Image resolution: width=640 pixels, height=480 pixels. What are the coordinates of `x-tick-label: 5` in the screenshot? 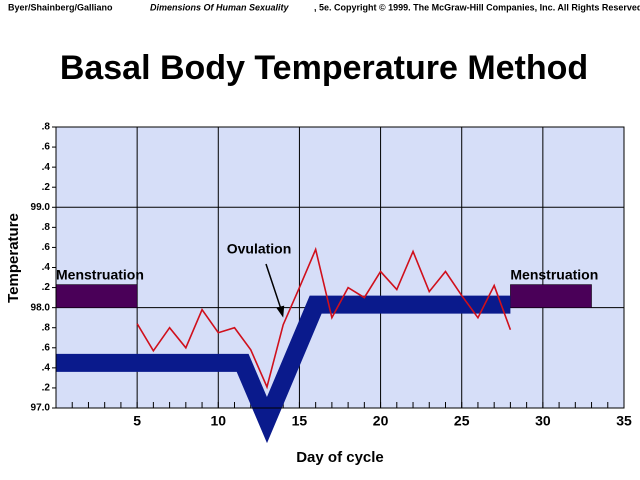 It's located at (137, 421).